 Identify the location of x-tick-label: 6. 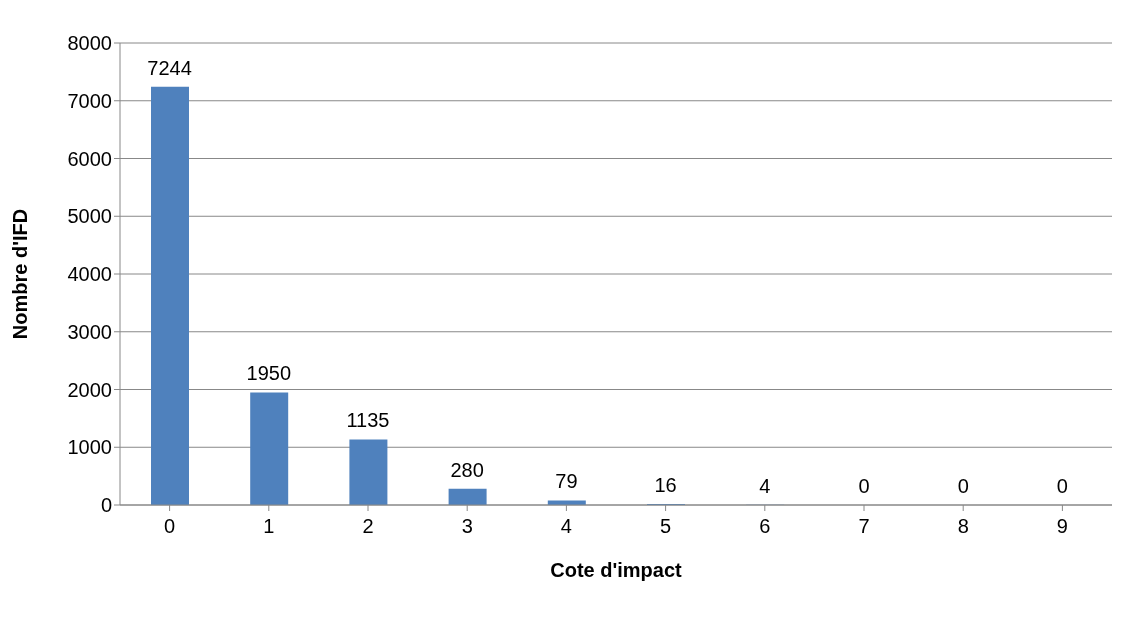
(765, 526).